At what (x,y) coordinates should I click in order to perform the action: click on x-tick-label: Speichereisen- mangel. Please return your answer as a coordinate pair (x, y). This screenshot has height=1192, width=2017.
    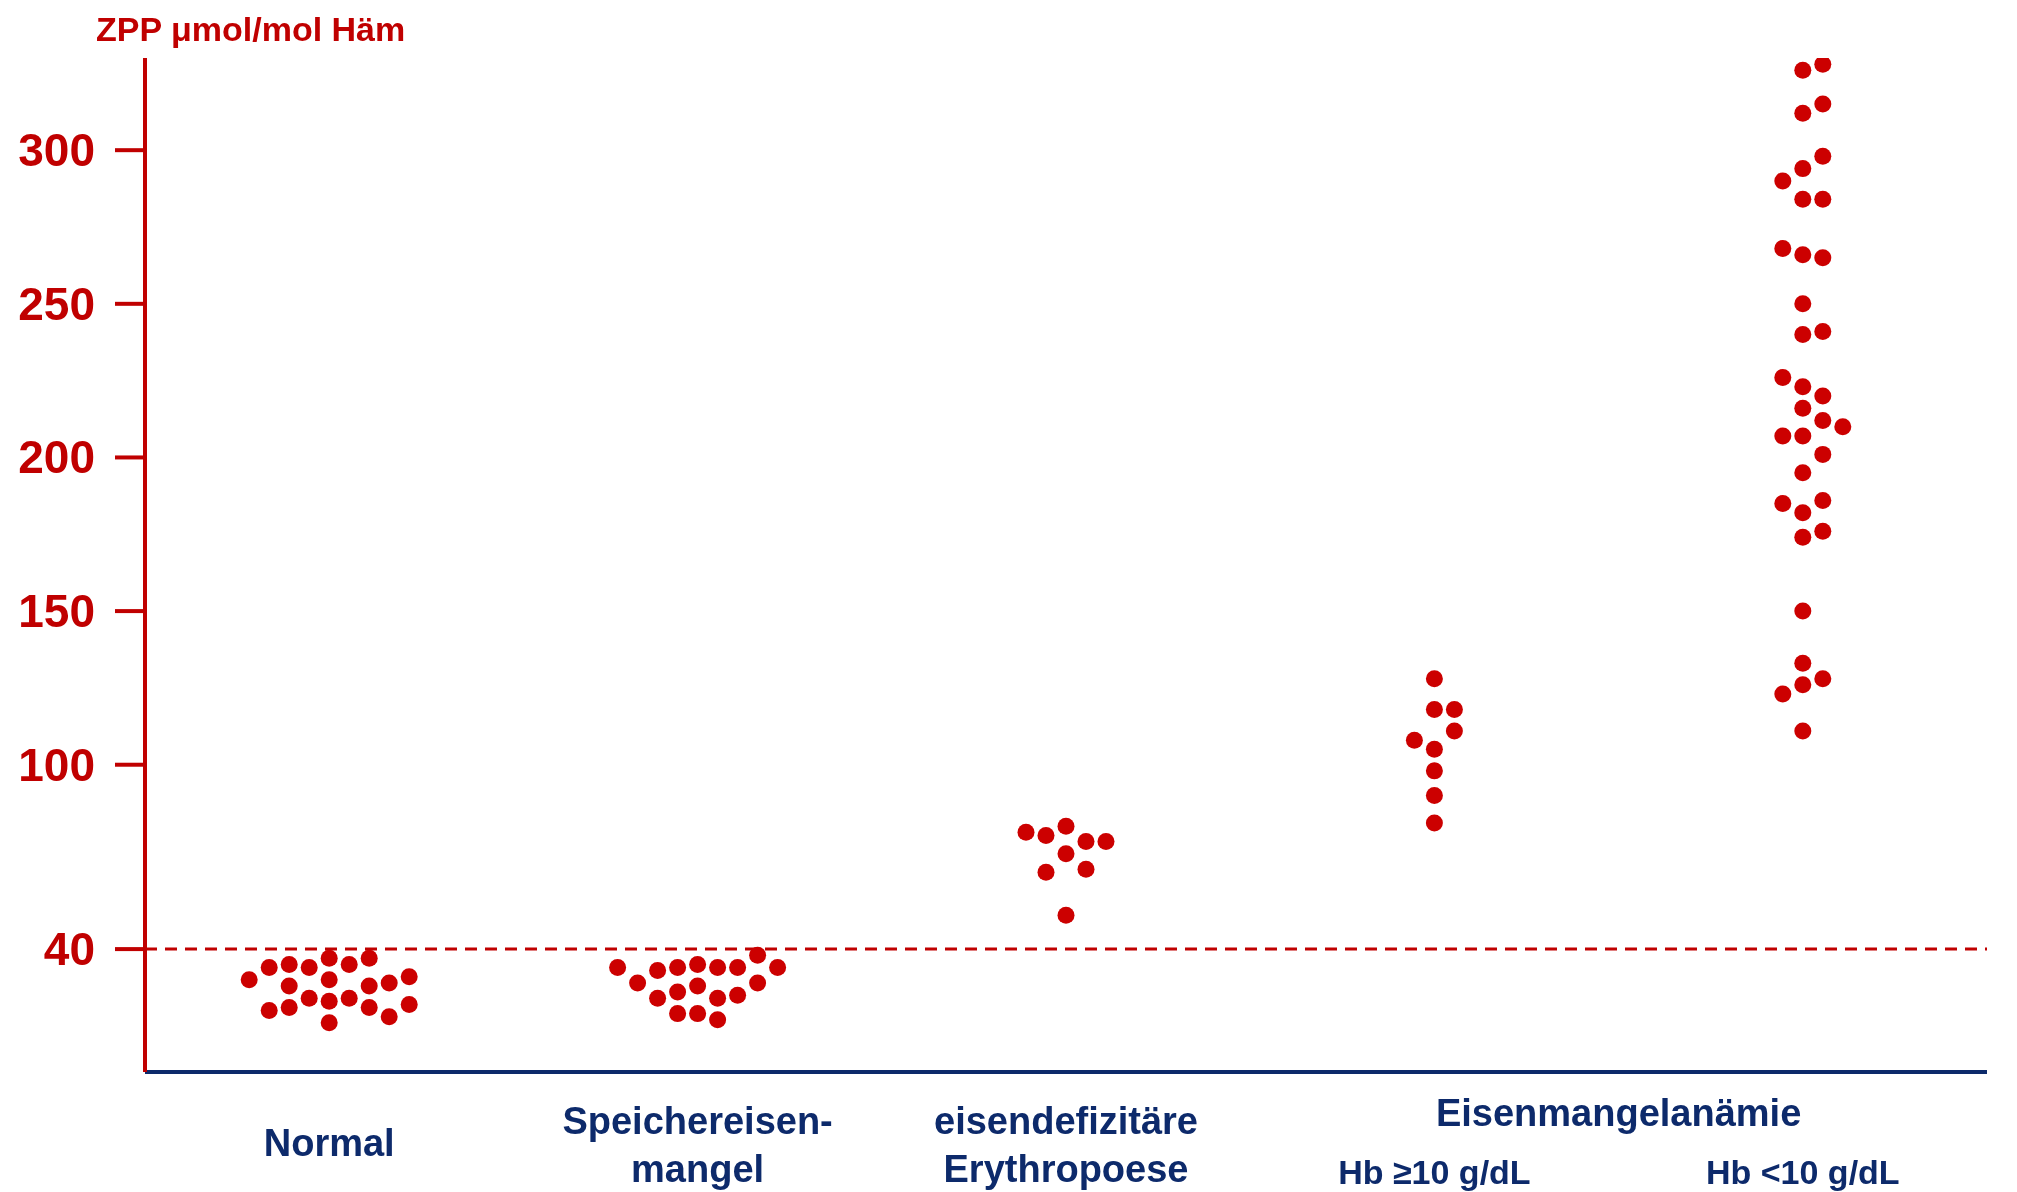
    Looking at the image, I should click on (697, 1145).